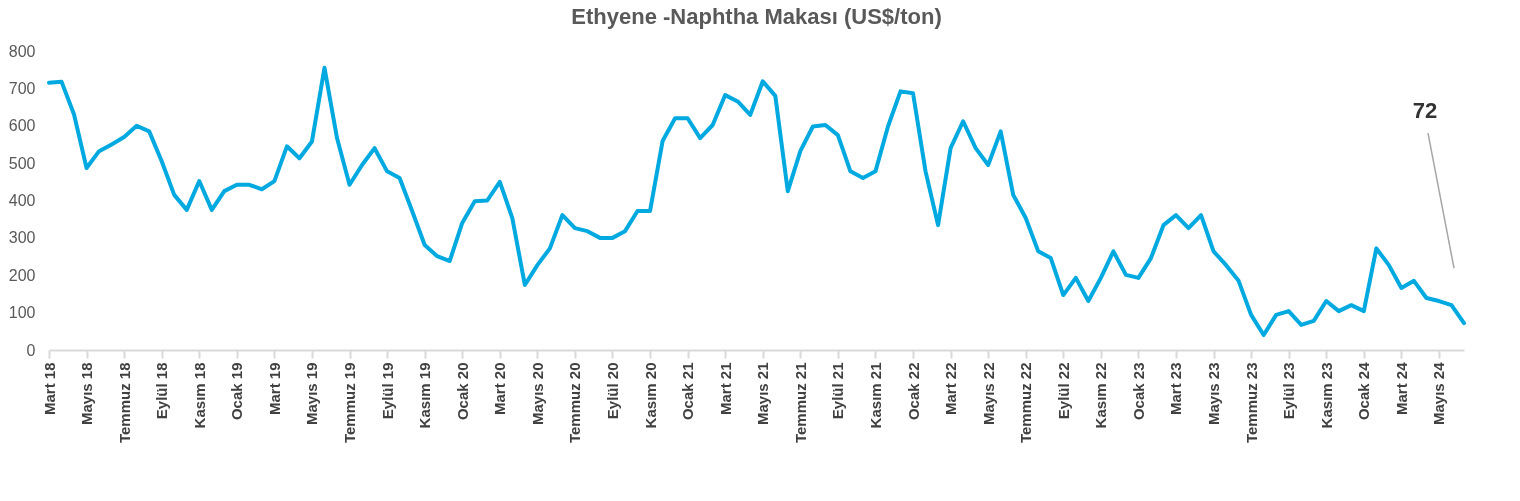 The image size is (1520, 501). What do you see at coordinates (838, 391) in the screenshot?
I see `x-tick-label: Eylül 21` at bounding box center [838, 391].